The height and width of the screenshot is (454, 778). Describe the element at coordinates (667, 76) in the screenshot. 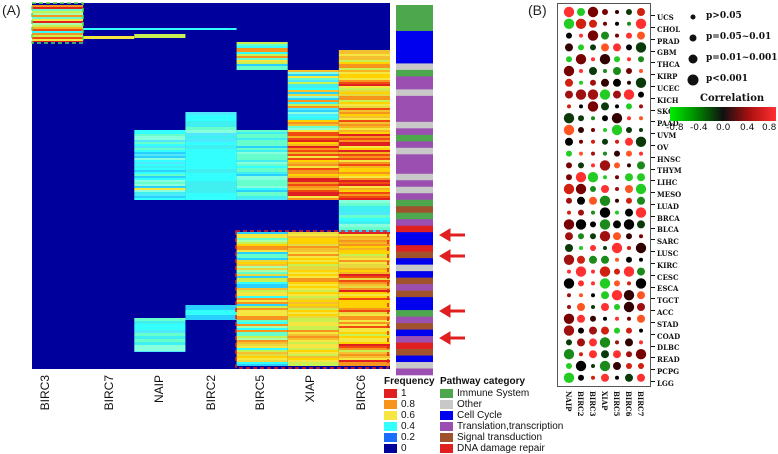

I see `cancer-label: KIRP` at that location.